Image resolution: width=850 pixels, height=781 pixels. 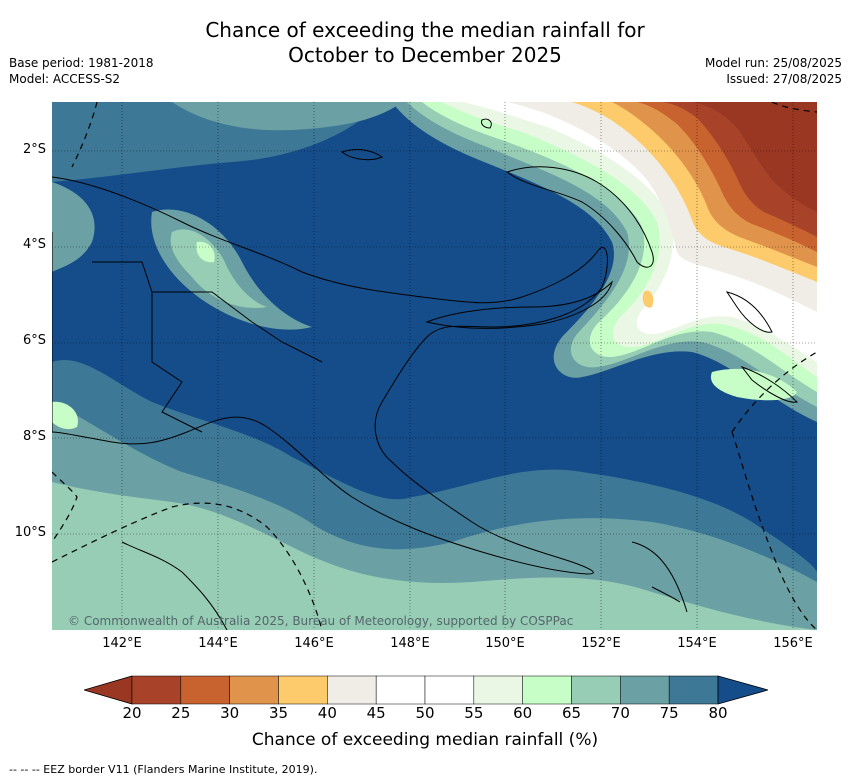 I want to click on lat-label: 2°S, so click(x=34, y=149).